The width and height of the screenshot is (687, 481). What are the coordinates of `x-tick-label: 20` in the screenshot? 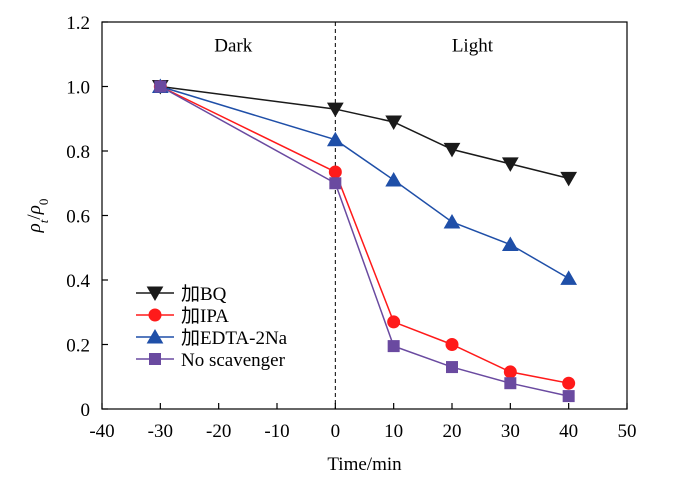 It's located at (452, 431).